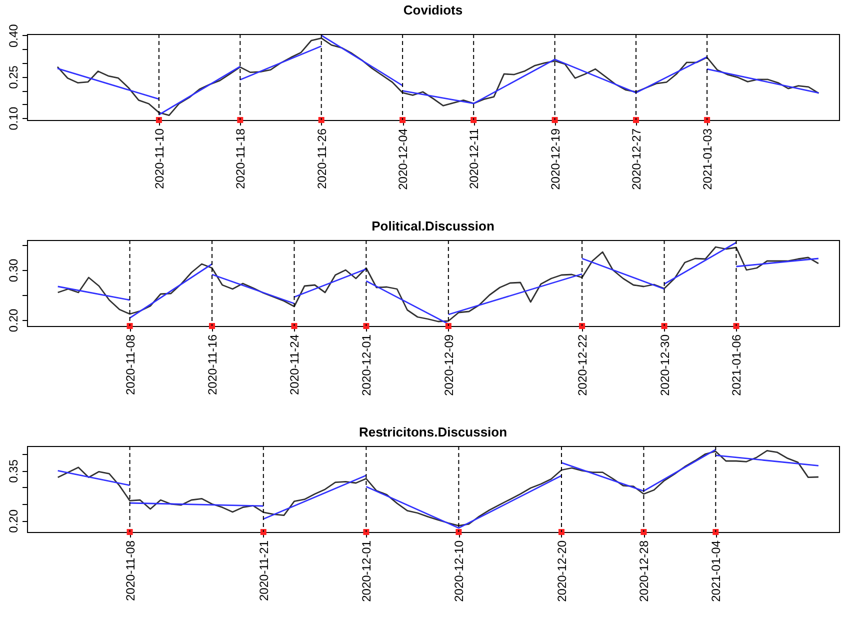 The height and width of the screenshot is (638, 856). I want to click on y-tick-label: 0.35, so click(13, 471).